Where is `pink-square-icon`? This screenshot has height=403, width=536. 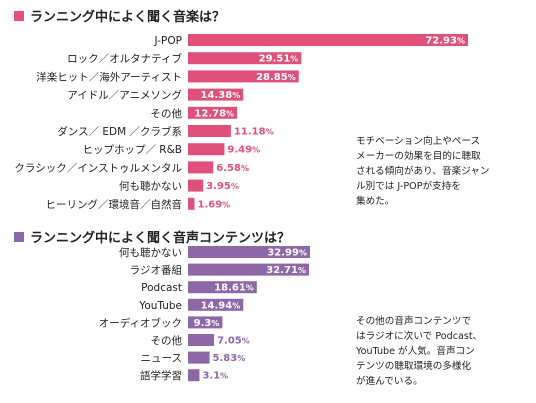
pink-square-icon is located at coordinates (19, 15).